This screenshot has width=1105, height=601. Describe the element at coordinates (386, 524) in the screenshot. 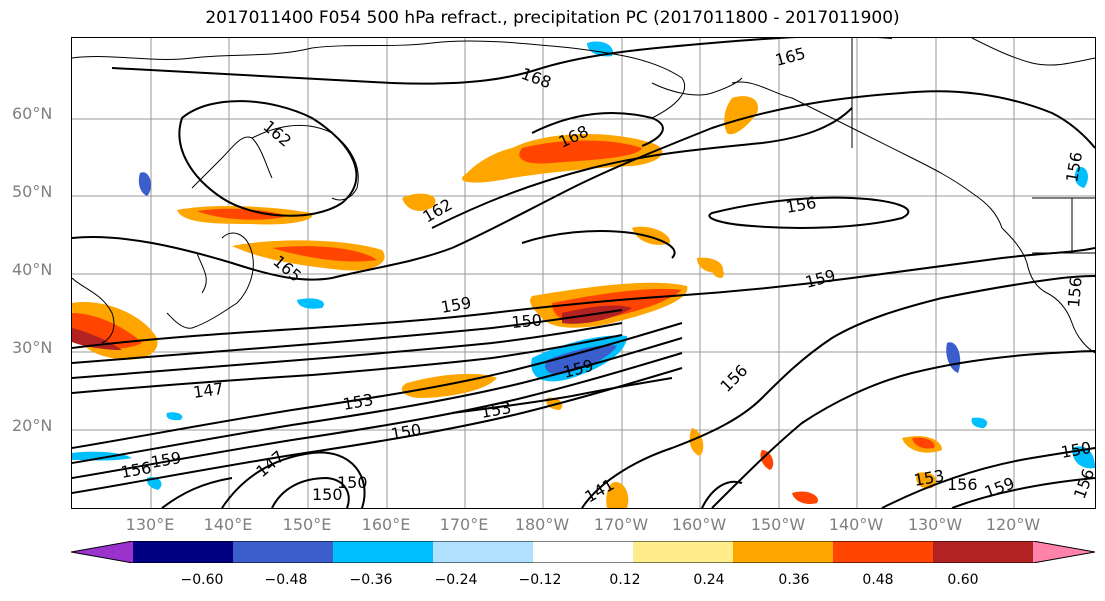

I see `lon-label: 160°E` at that location.